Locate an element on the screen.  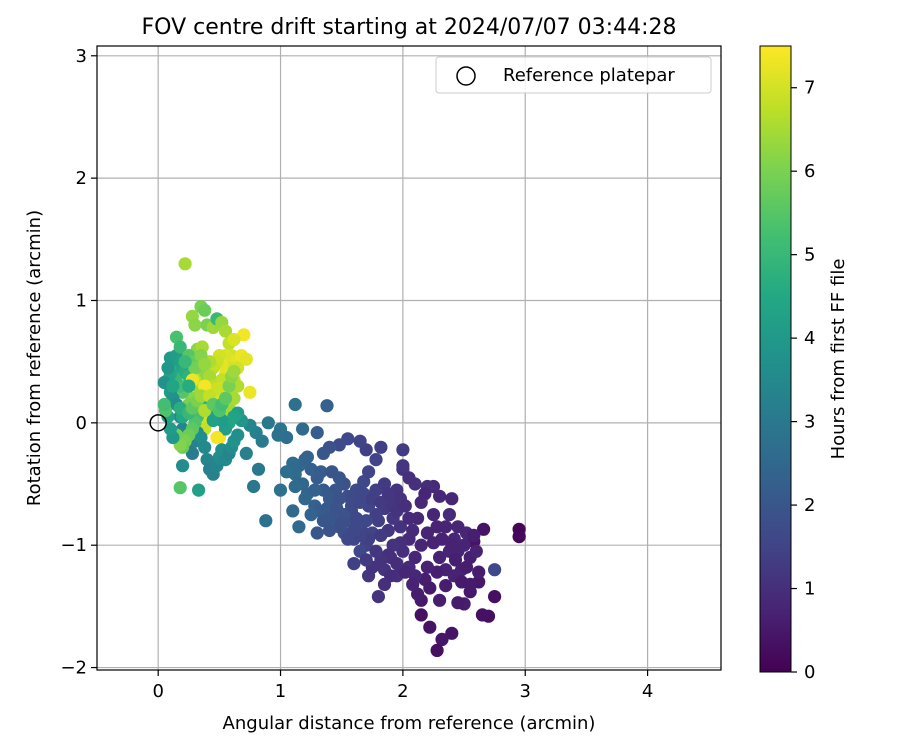
x-axis-ticks: 0 1 2 3 4 is located at coordinates (402, 686).